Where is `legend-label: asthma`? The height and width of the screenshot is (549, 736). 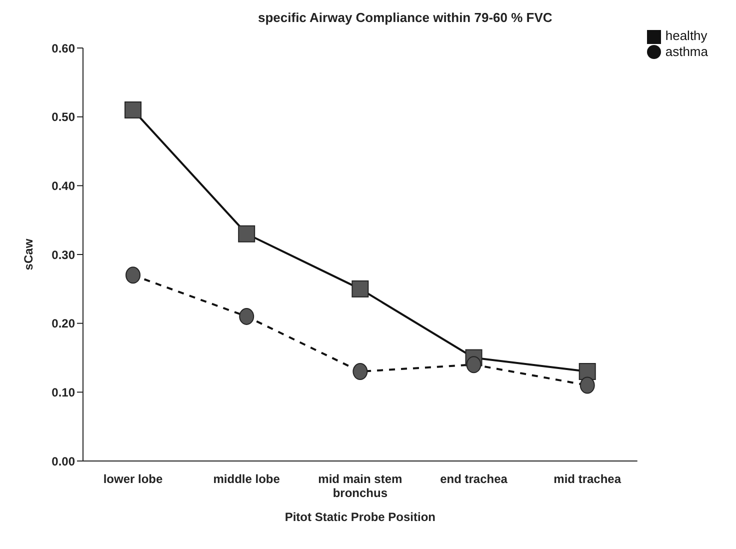
legend-label: asthma is located at coordinates (686, 51).